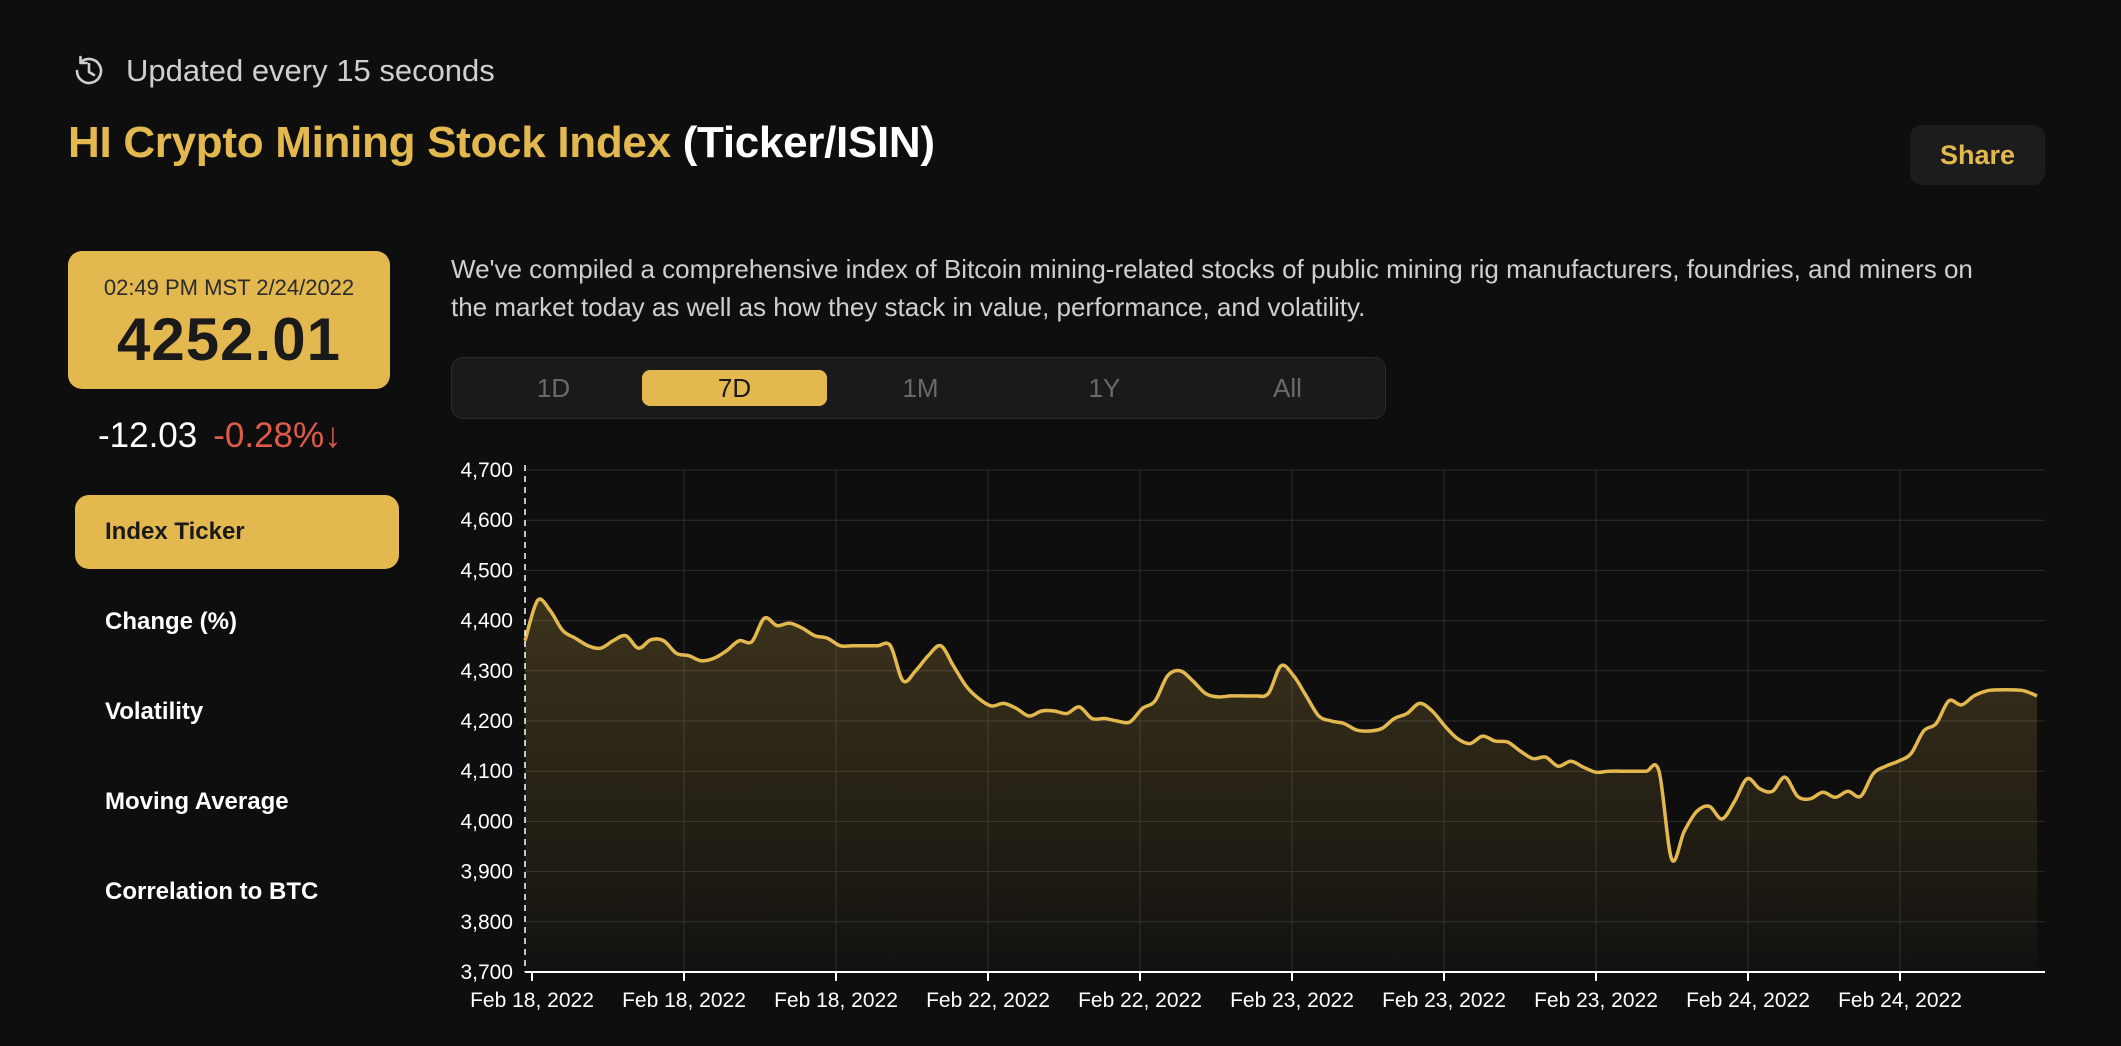 The image size is (2121, 1046). I want to click on tab-1y: 1Y, so click(1104, 388).